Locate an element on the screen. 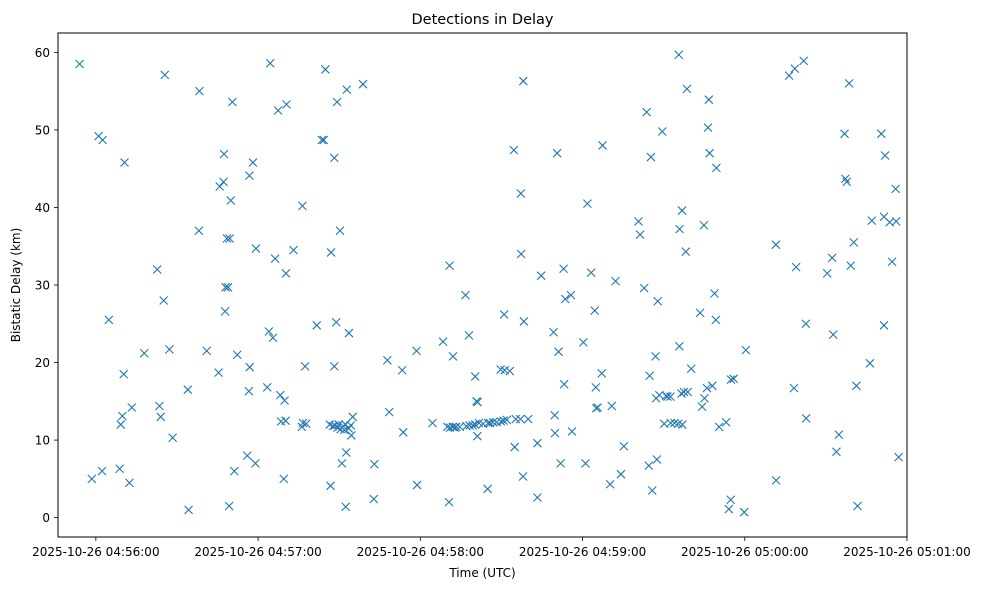  chart-title: Detections in Delay is located at coordinates (482, 20).